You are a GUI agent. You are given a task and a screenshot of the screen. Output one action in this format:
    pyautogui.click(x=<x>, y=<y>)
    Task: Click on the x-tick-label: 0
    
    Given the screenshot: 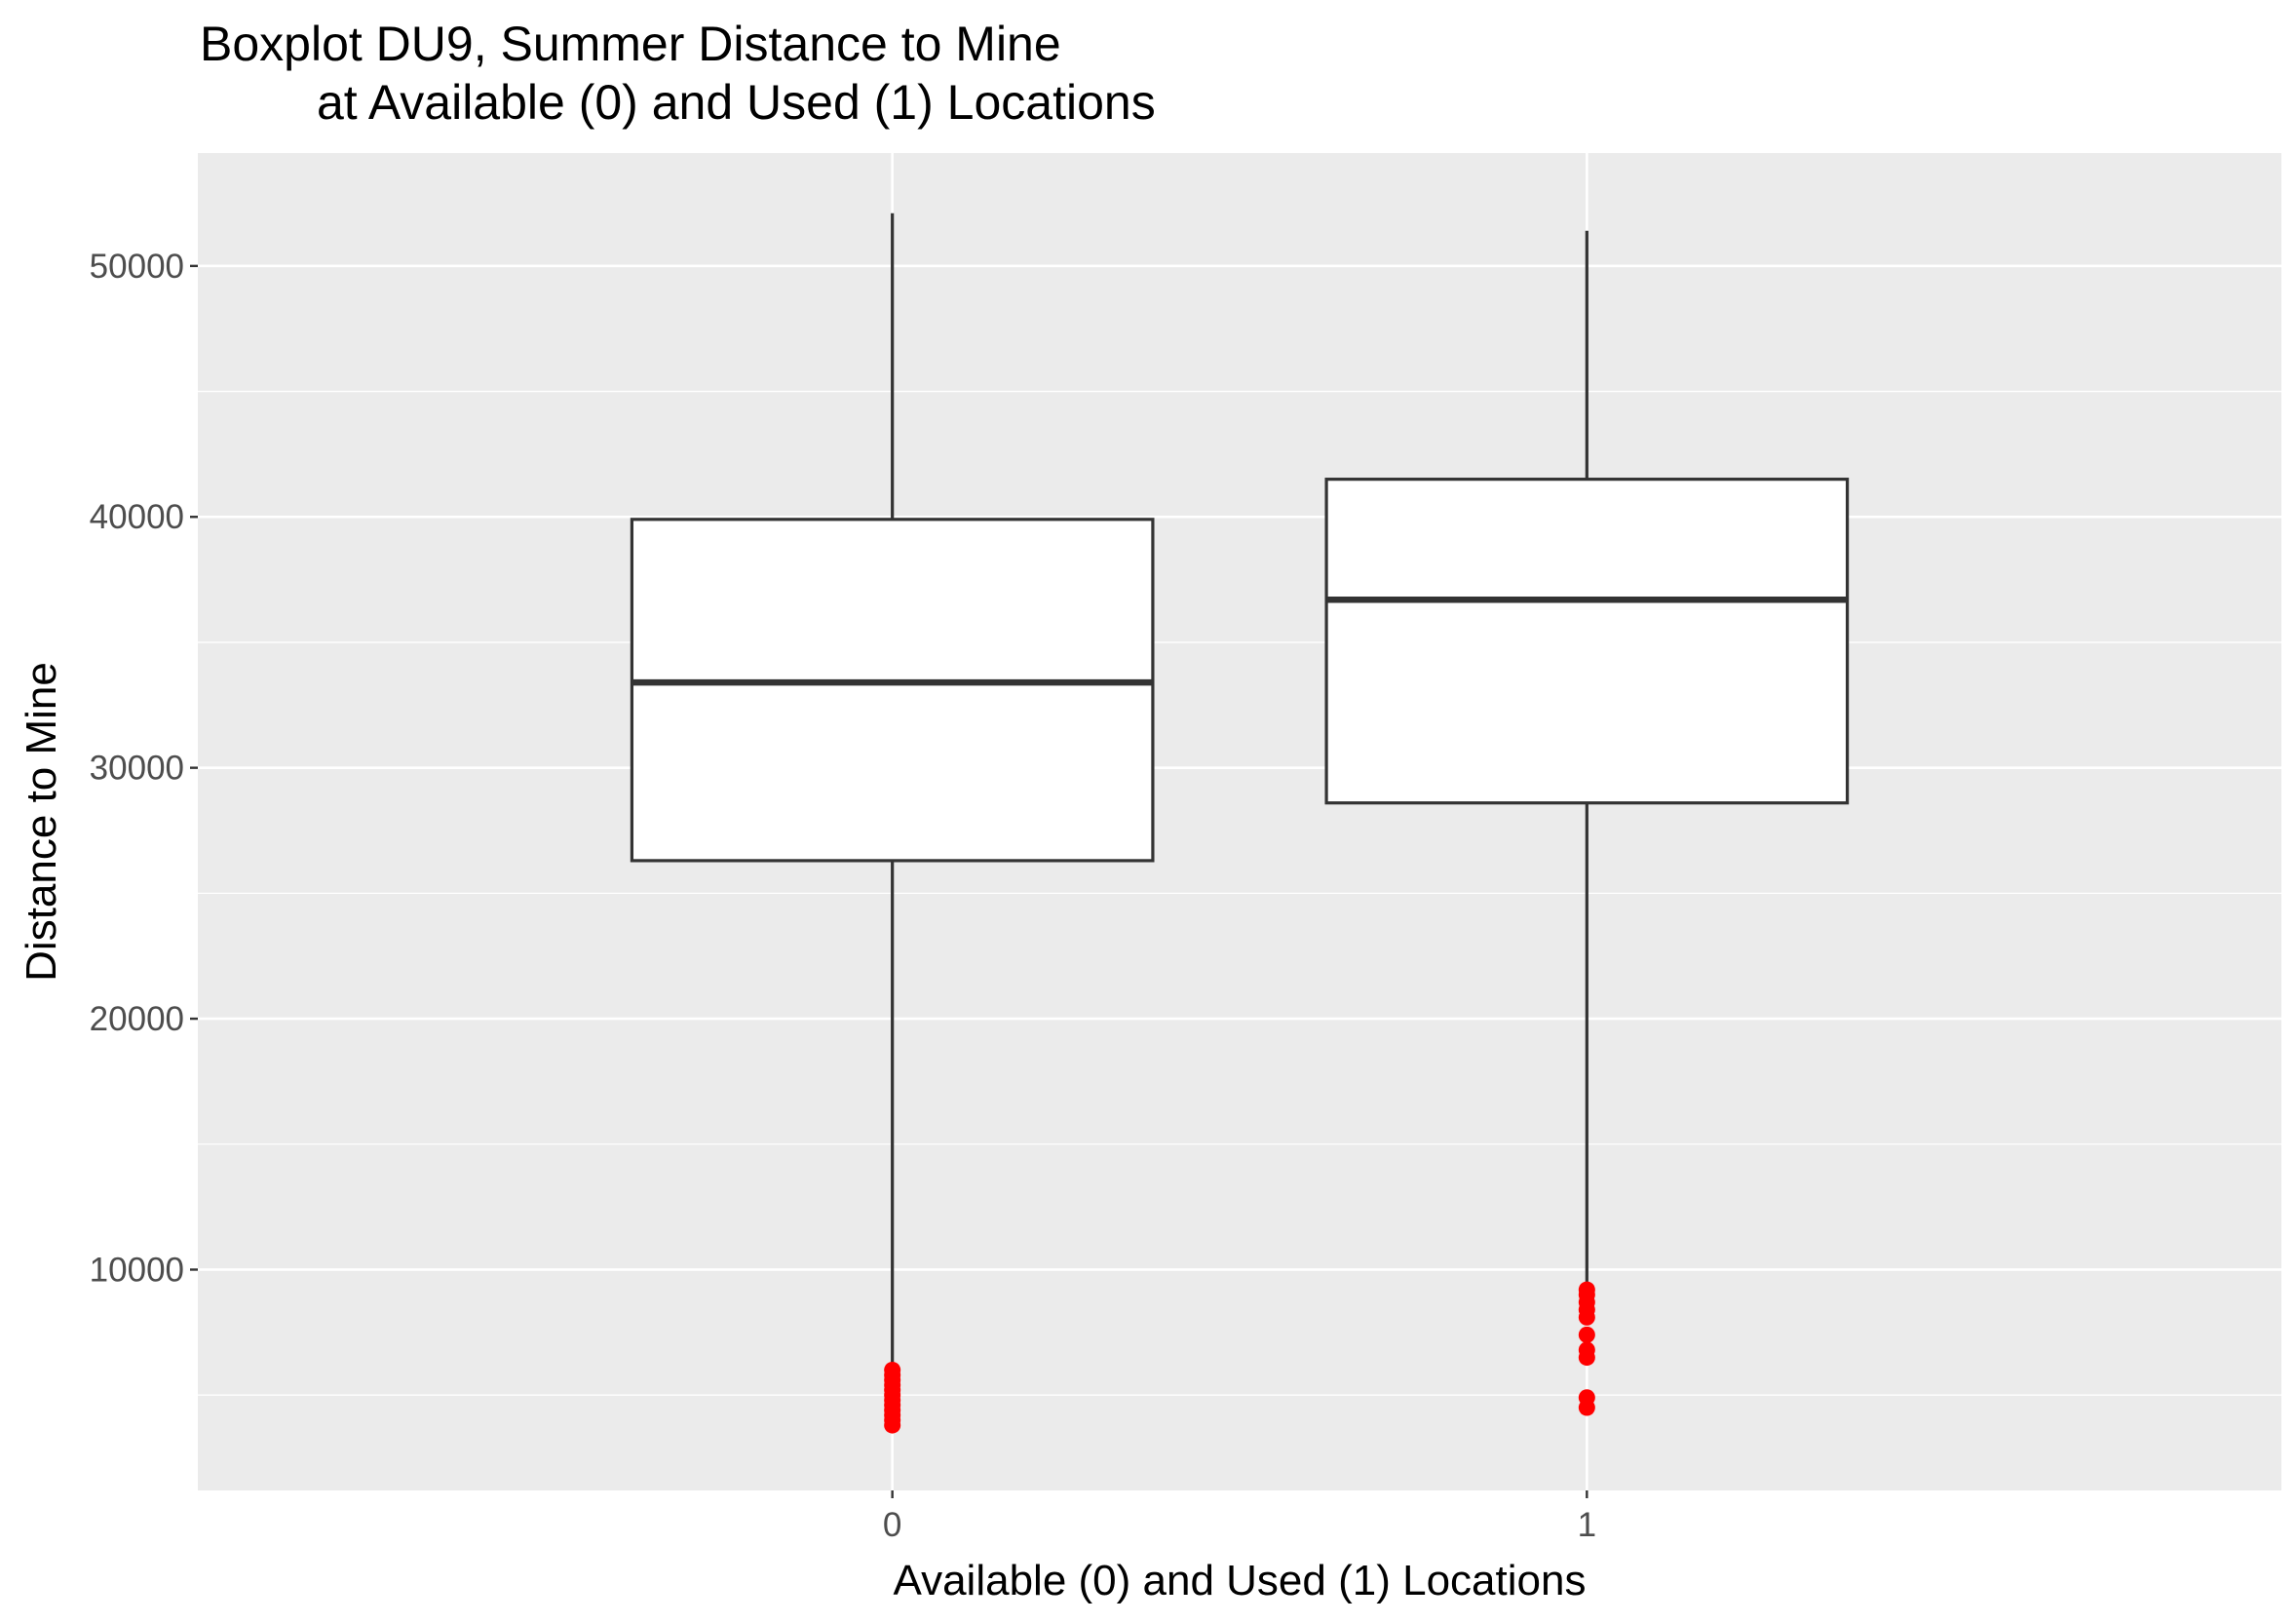 What is the action you would take?
    pyautogui.click(x=892, y=1525)
    